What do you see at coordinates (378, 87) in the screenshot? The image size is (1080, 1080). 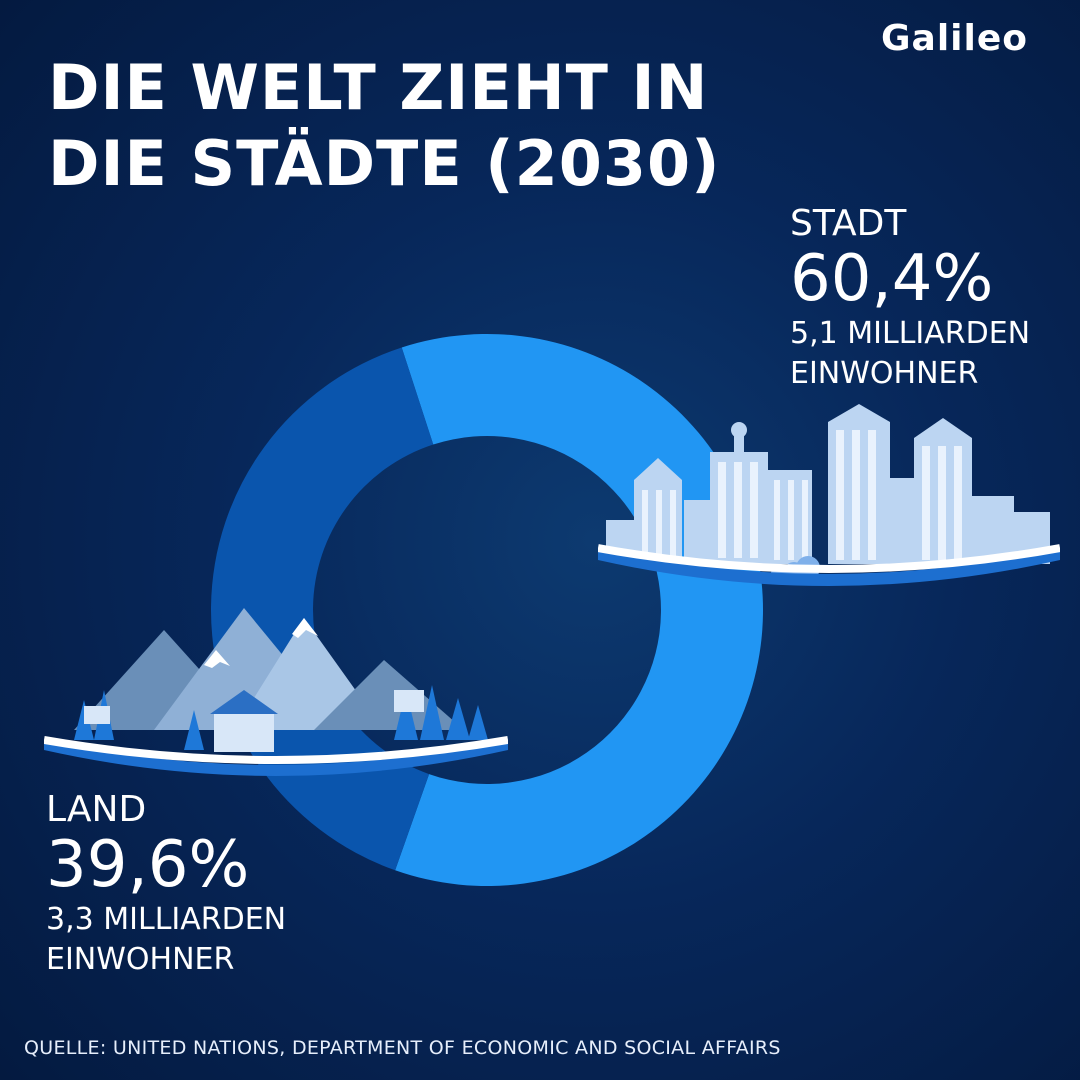 I see `title-line-1: DIE WELT ZIEHT IN` at bounding box center [378, 87].